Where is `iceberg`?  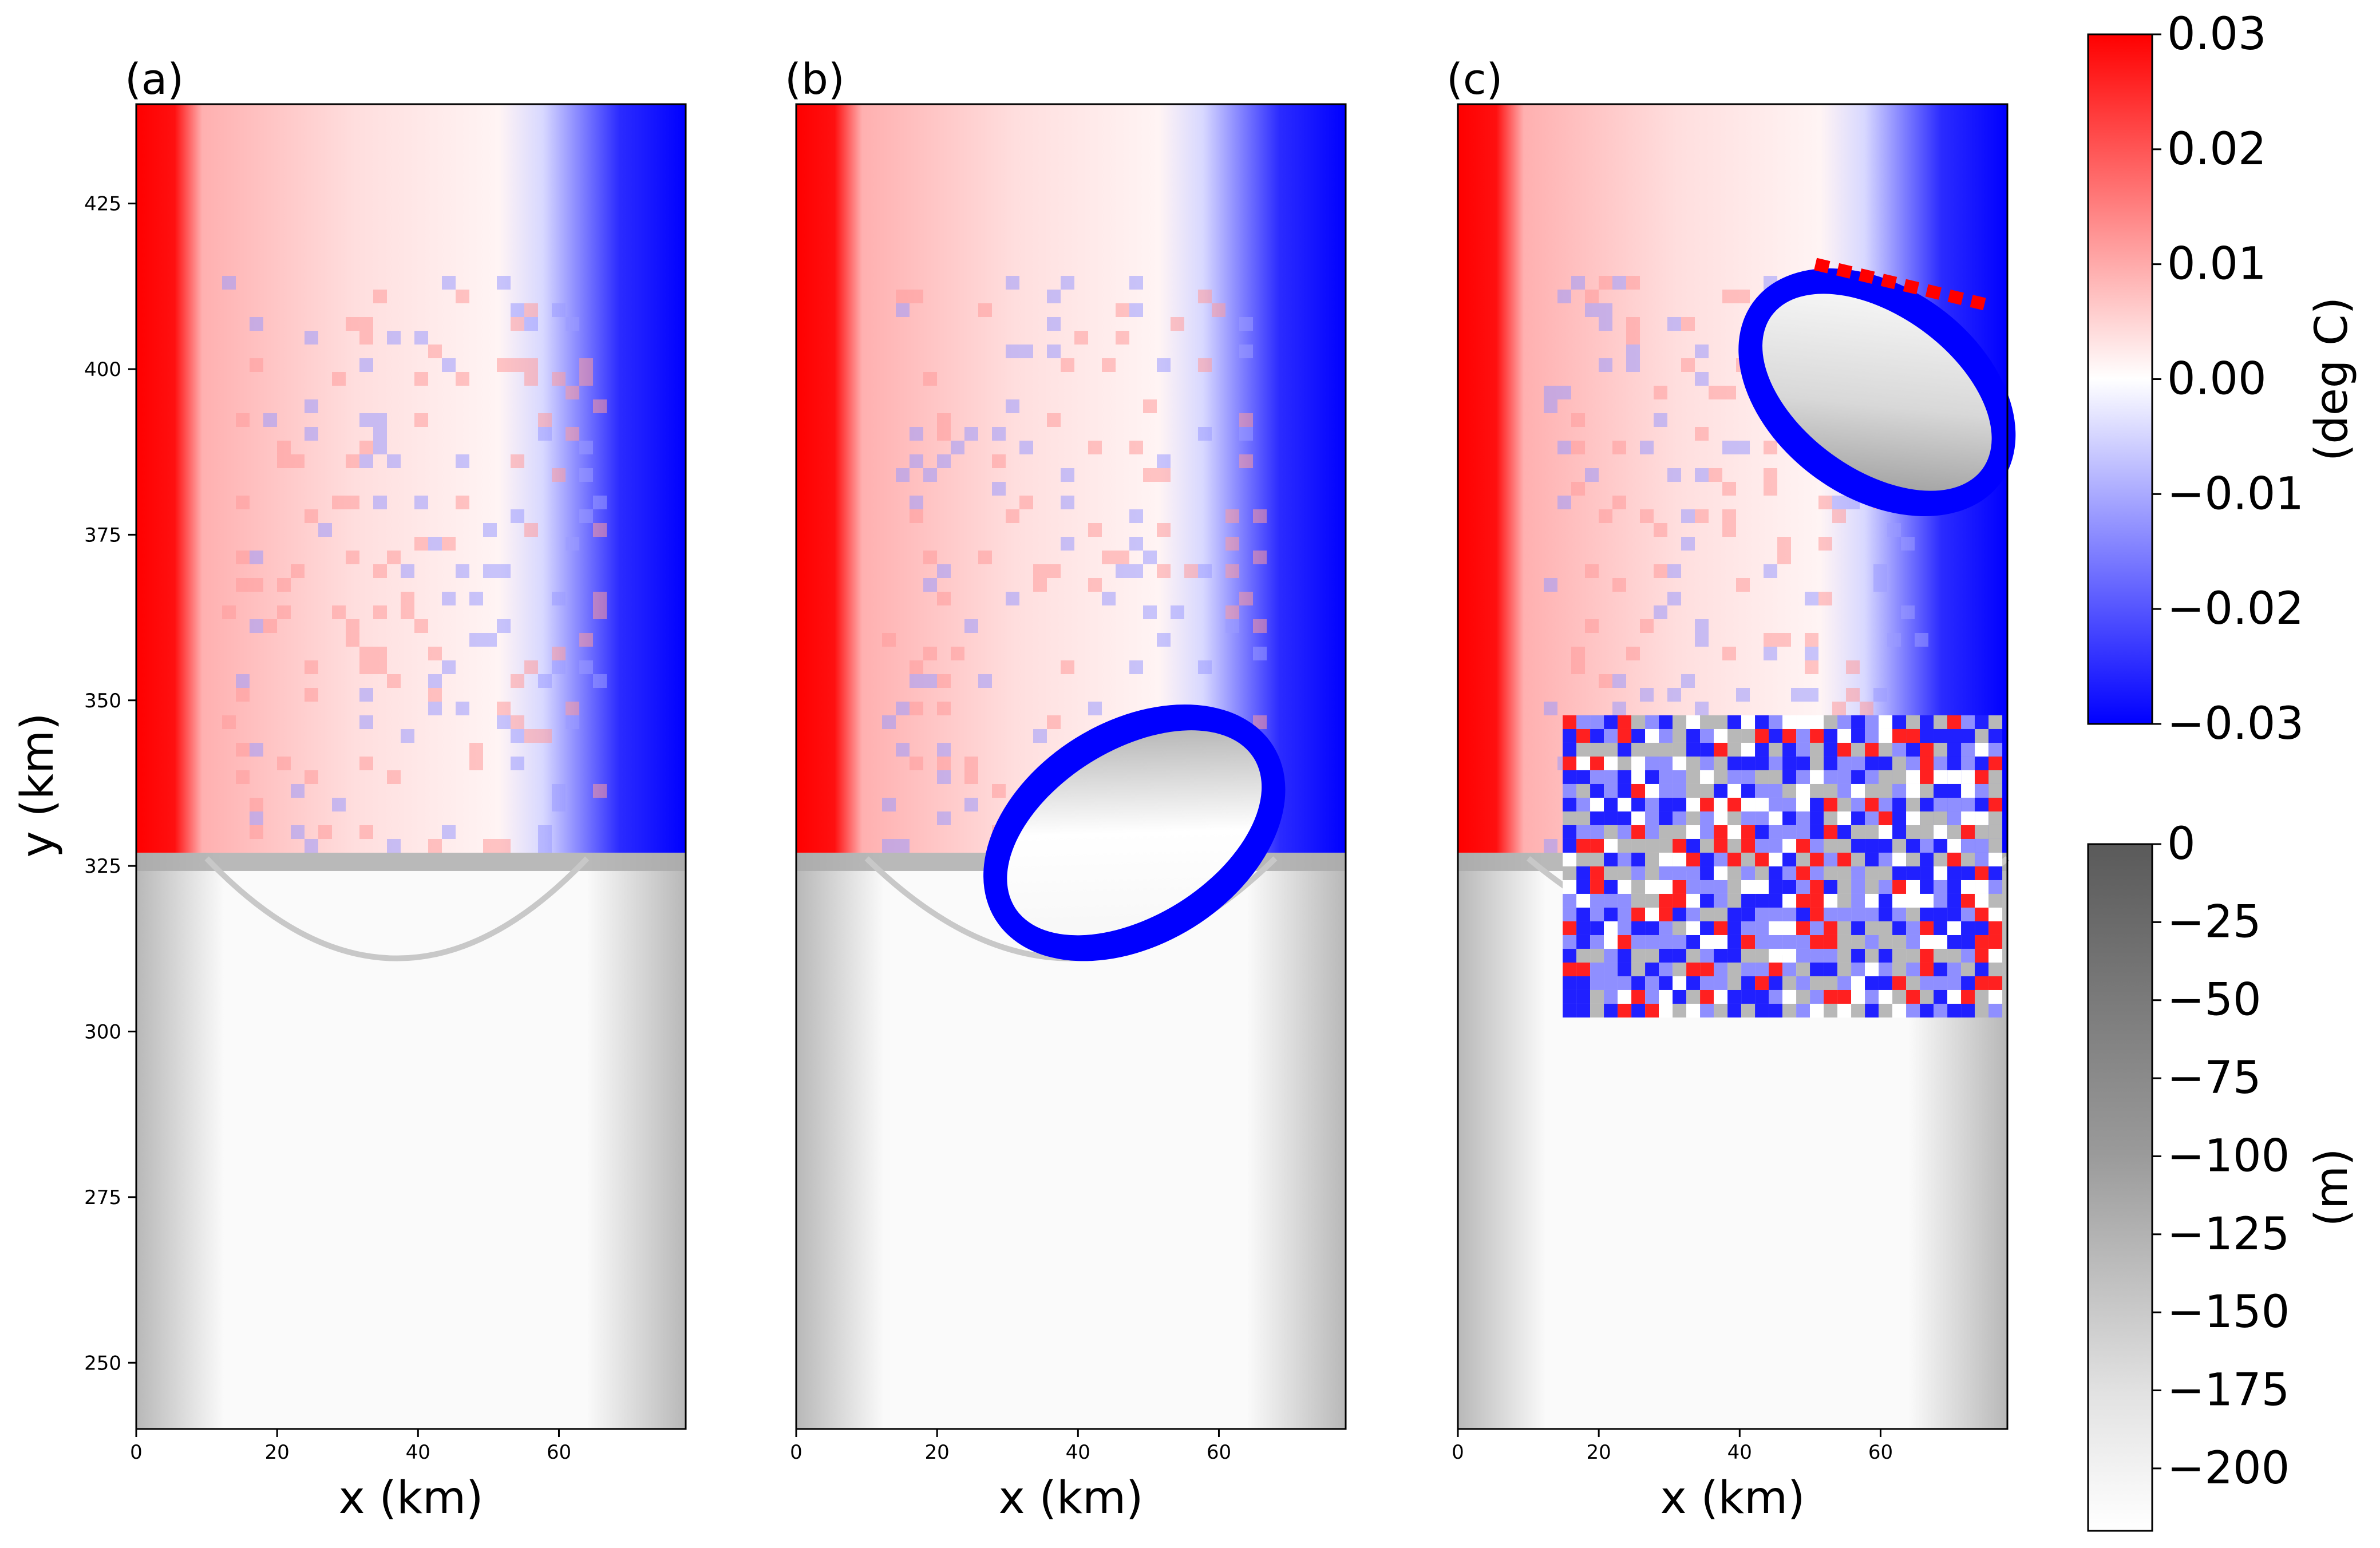 iceberg is located at coordinates (1134, 833).